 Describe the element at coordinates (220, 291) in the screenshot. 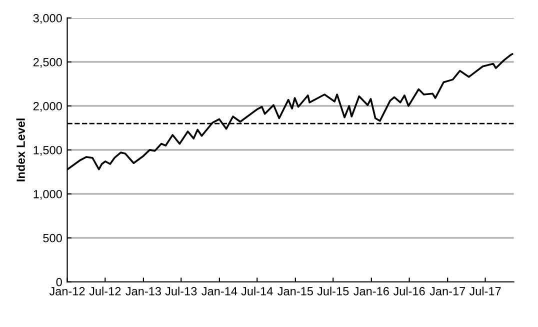

I see `x-tick-label: Jan-14` at that location.